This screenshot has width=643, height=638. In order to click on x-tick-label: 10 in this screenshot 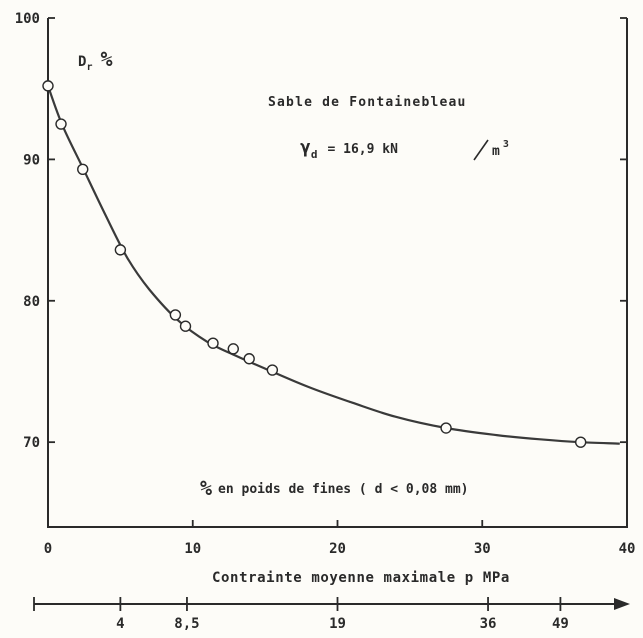, I will do `click(192, 549)`.